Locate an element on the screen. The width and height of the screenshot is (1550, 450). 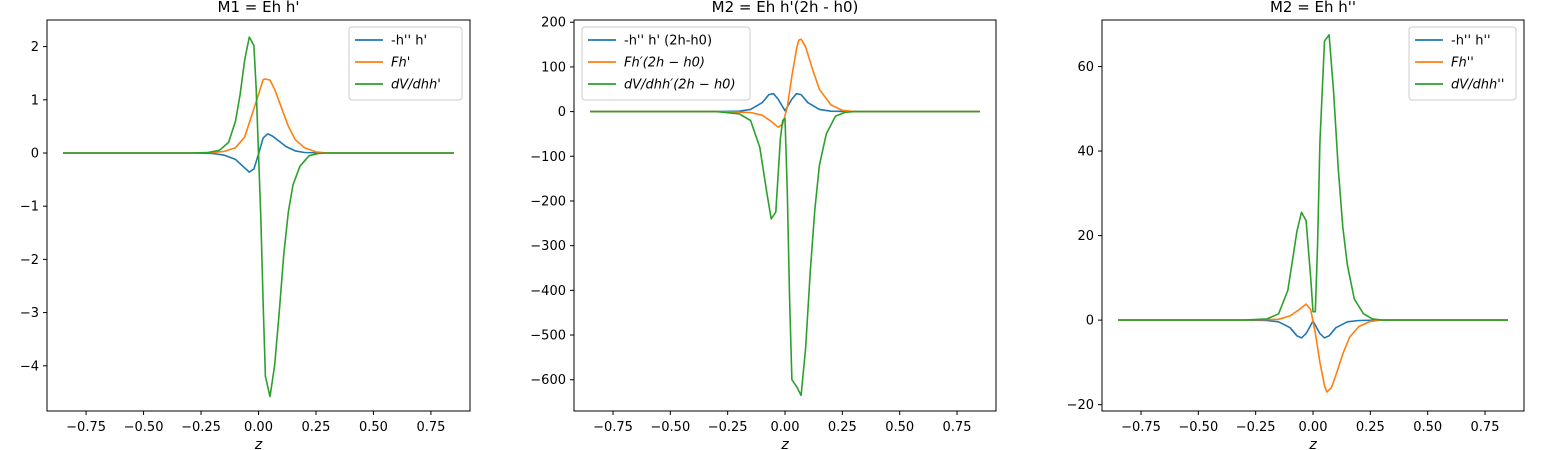
legend-entry: Fh' is located at coordinates (400, 63).